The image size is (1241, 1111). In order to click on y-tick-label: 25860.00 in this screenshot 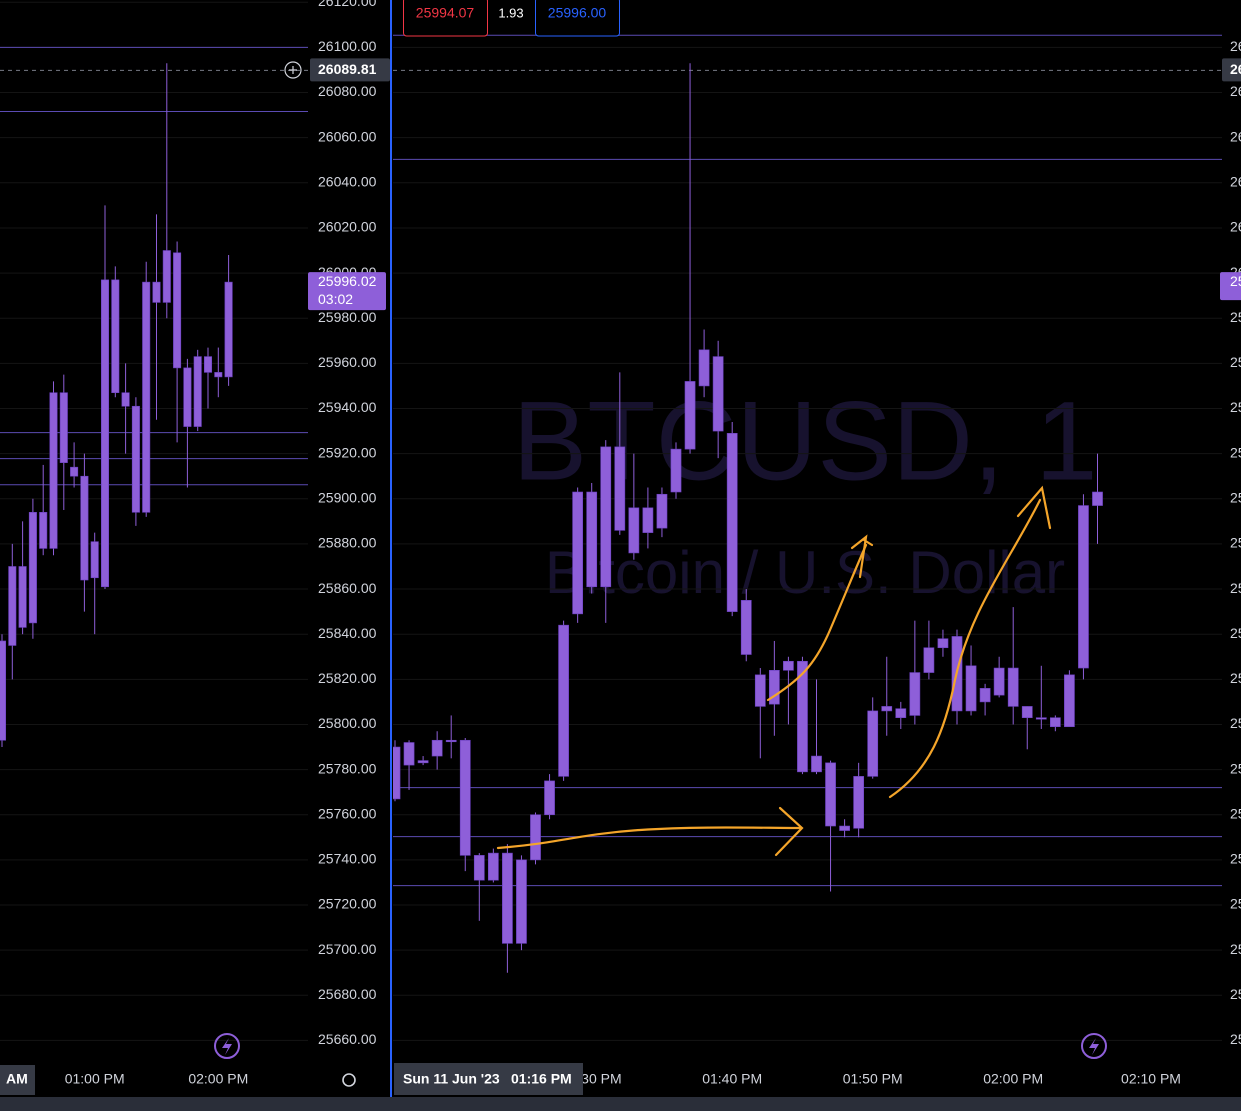, I will do `click(1235, 588)`.